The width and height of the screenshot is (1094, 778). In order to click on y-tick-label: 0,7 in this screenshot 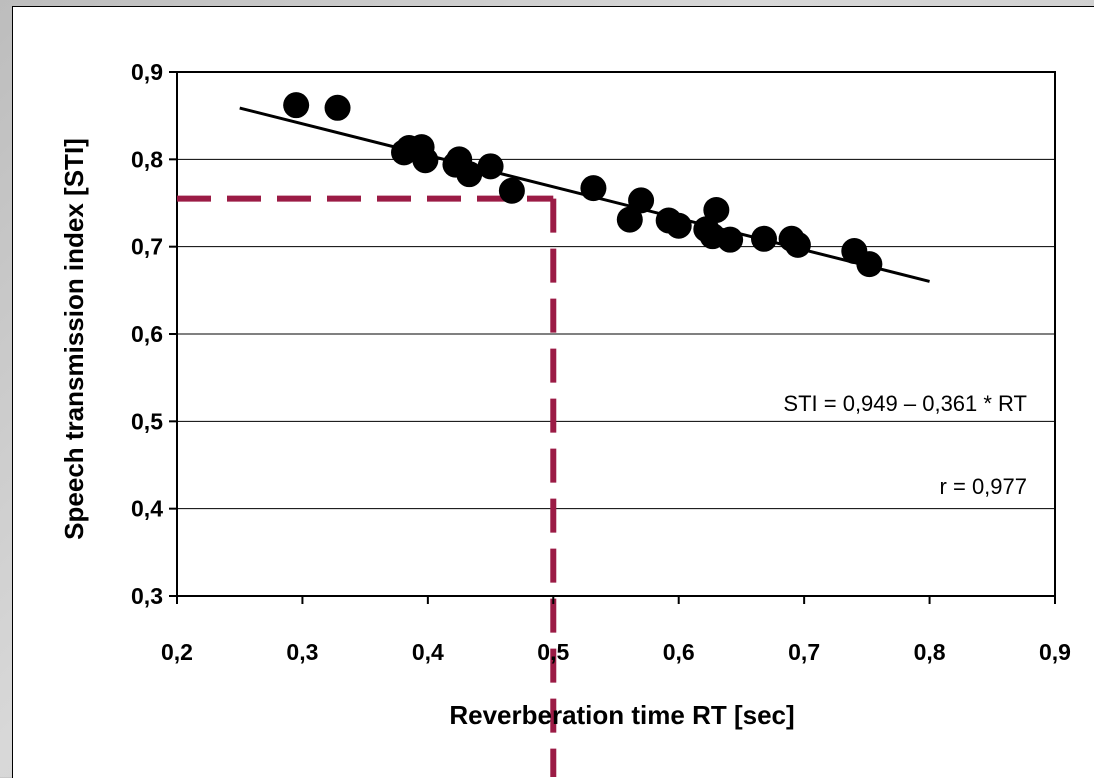, I will do `click(147, 247)`.